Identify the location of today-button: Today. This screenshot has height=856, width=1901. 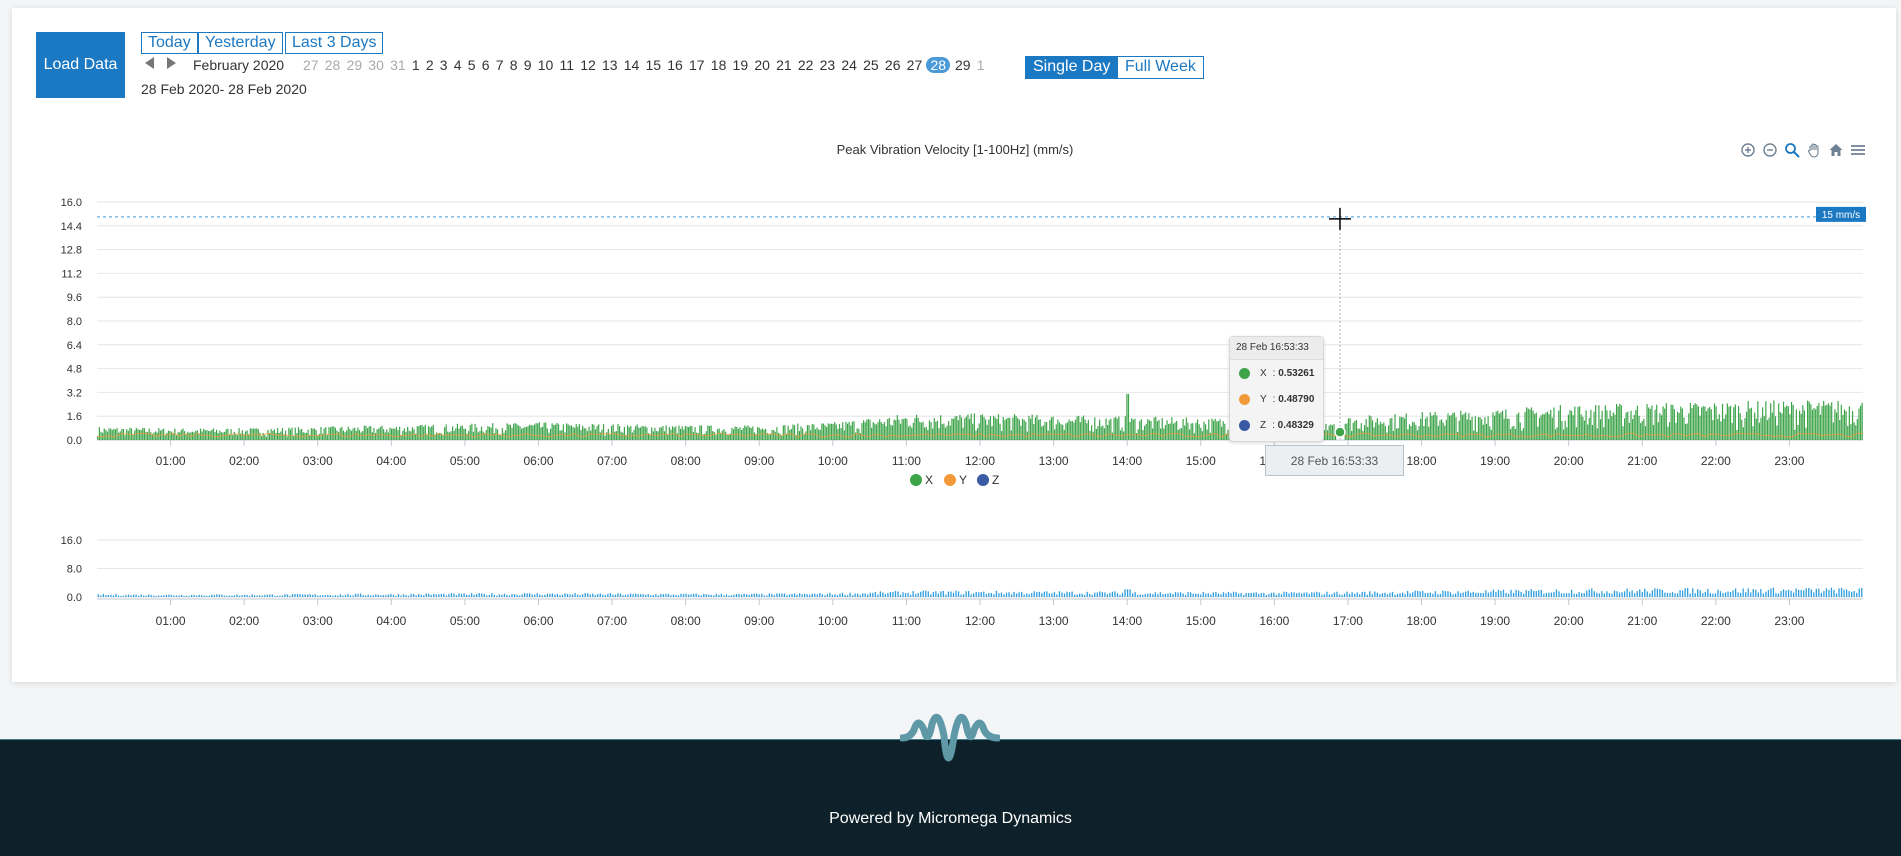
(169, 43).